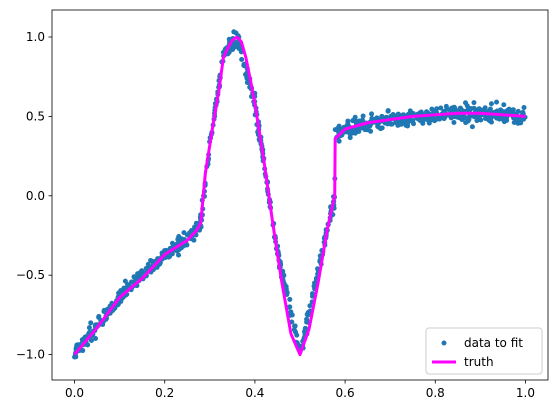 The width and height of the screenshot is (559, 413). I want to click on legend: data to fit truth, so click(484, 351).